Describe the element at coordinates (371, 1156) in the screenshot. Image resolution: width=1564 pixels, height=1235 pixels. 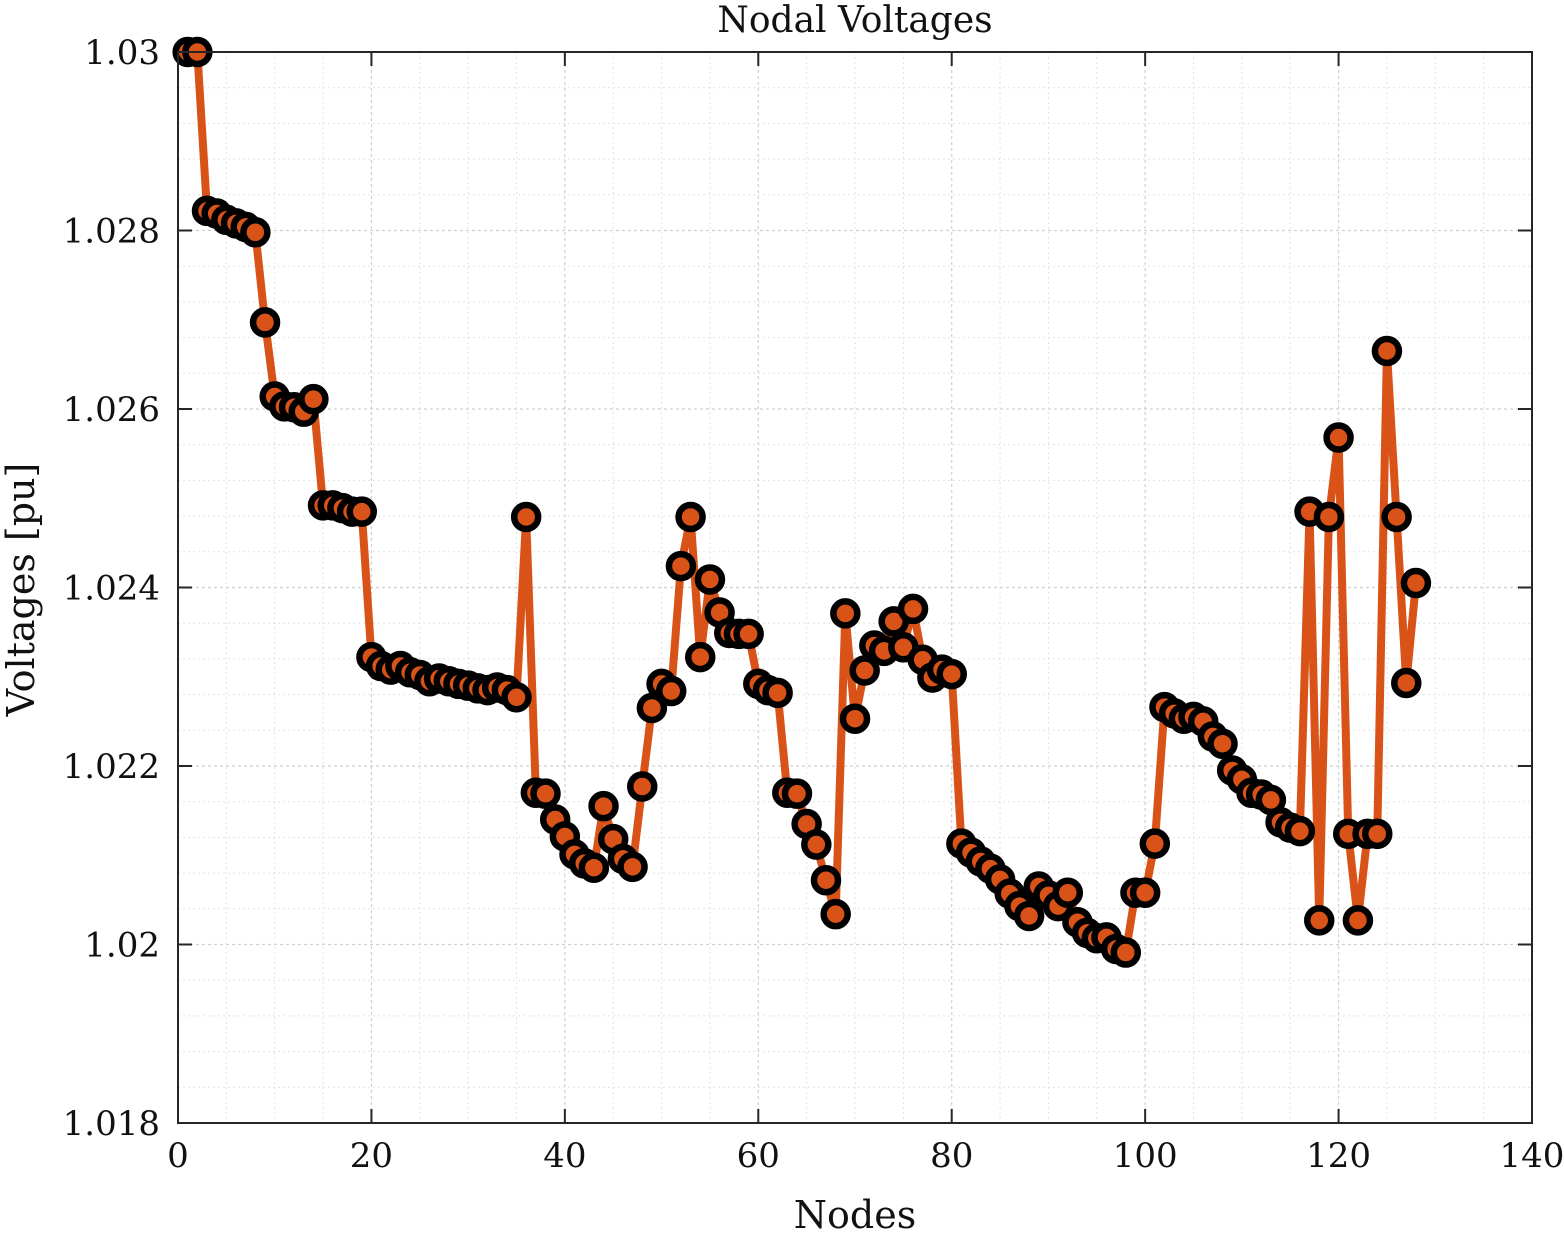
I see `x-tick-label: 20` at that location.